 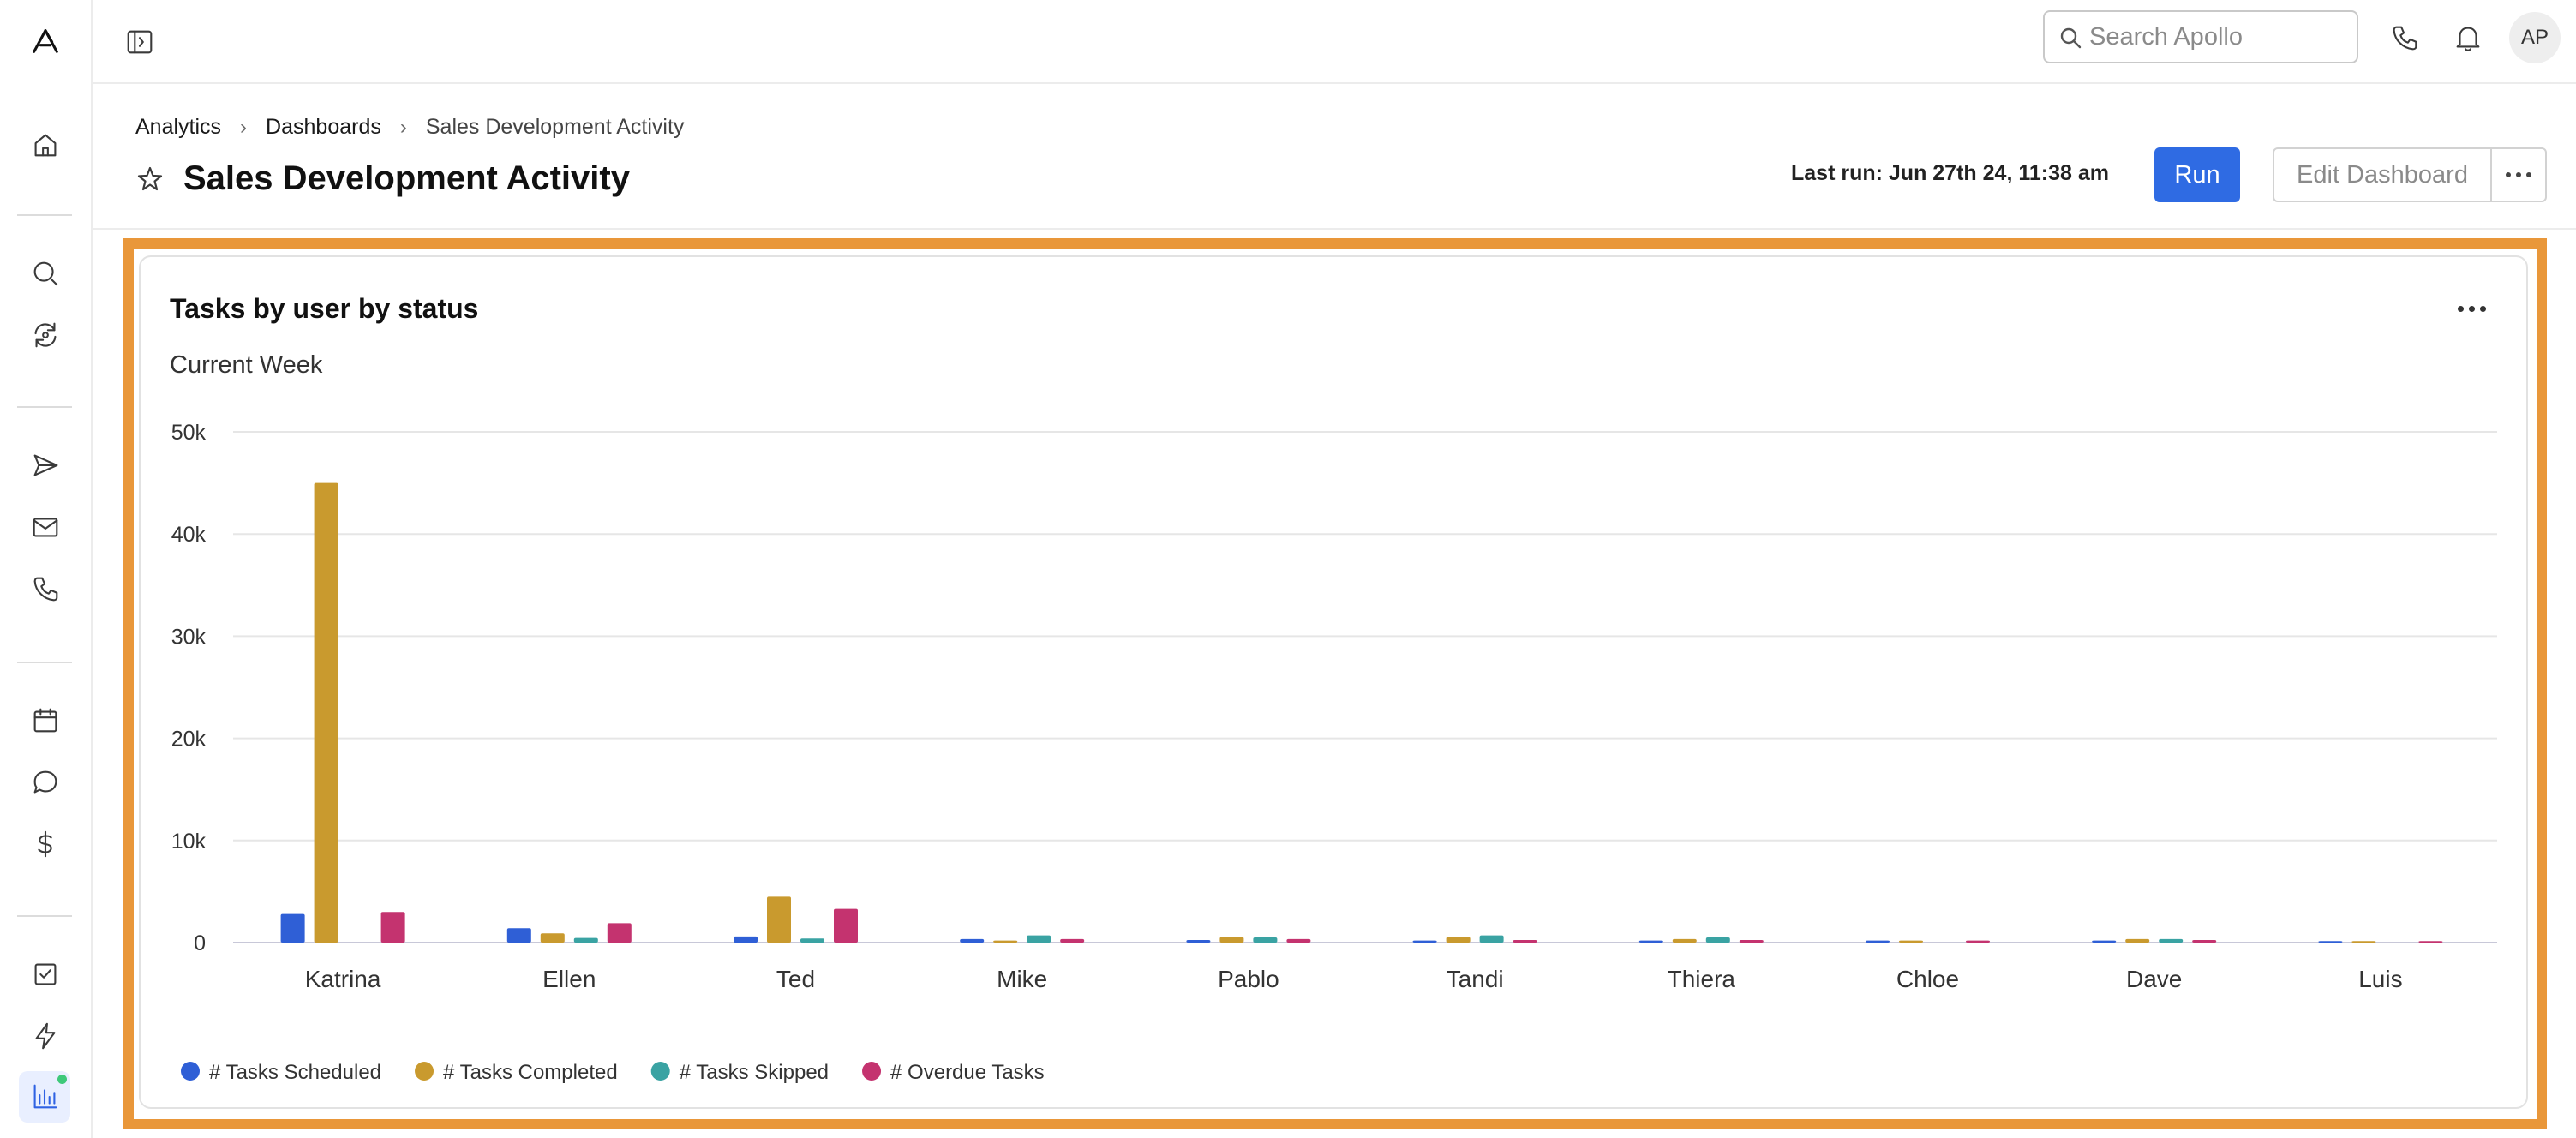 What do you see at coordinates (2535, 37) in the screenshot?
I see `avatar: AP` at bounding box center [2535, 37].